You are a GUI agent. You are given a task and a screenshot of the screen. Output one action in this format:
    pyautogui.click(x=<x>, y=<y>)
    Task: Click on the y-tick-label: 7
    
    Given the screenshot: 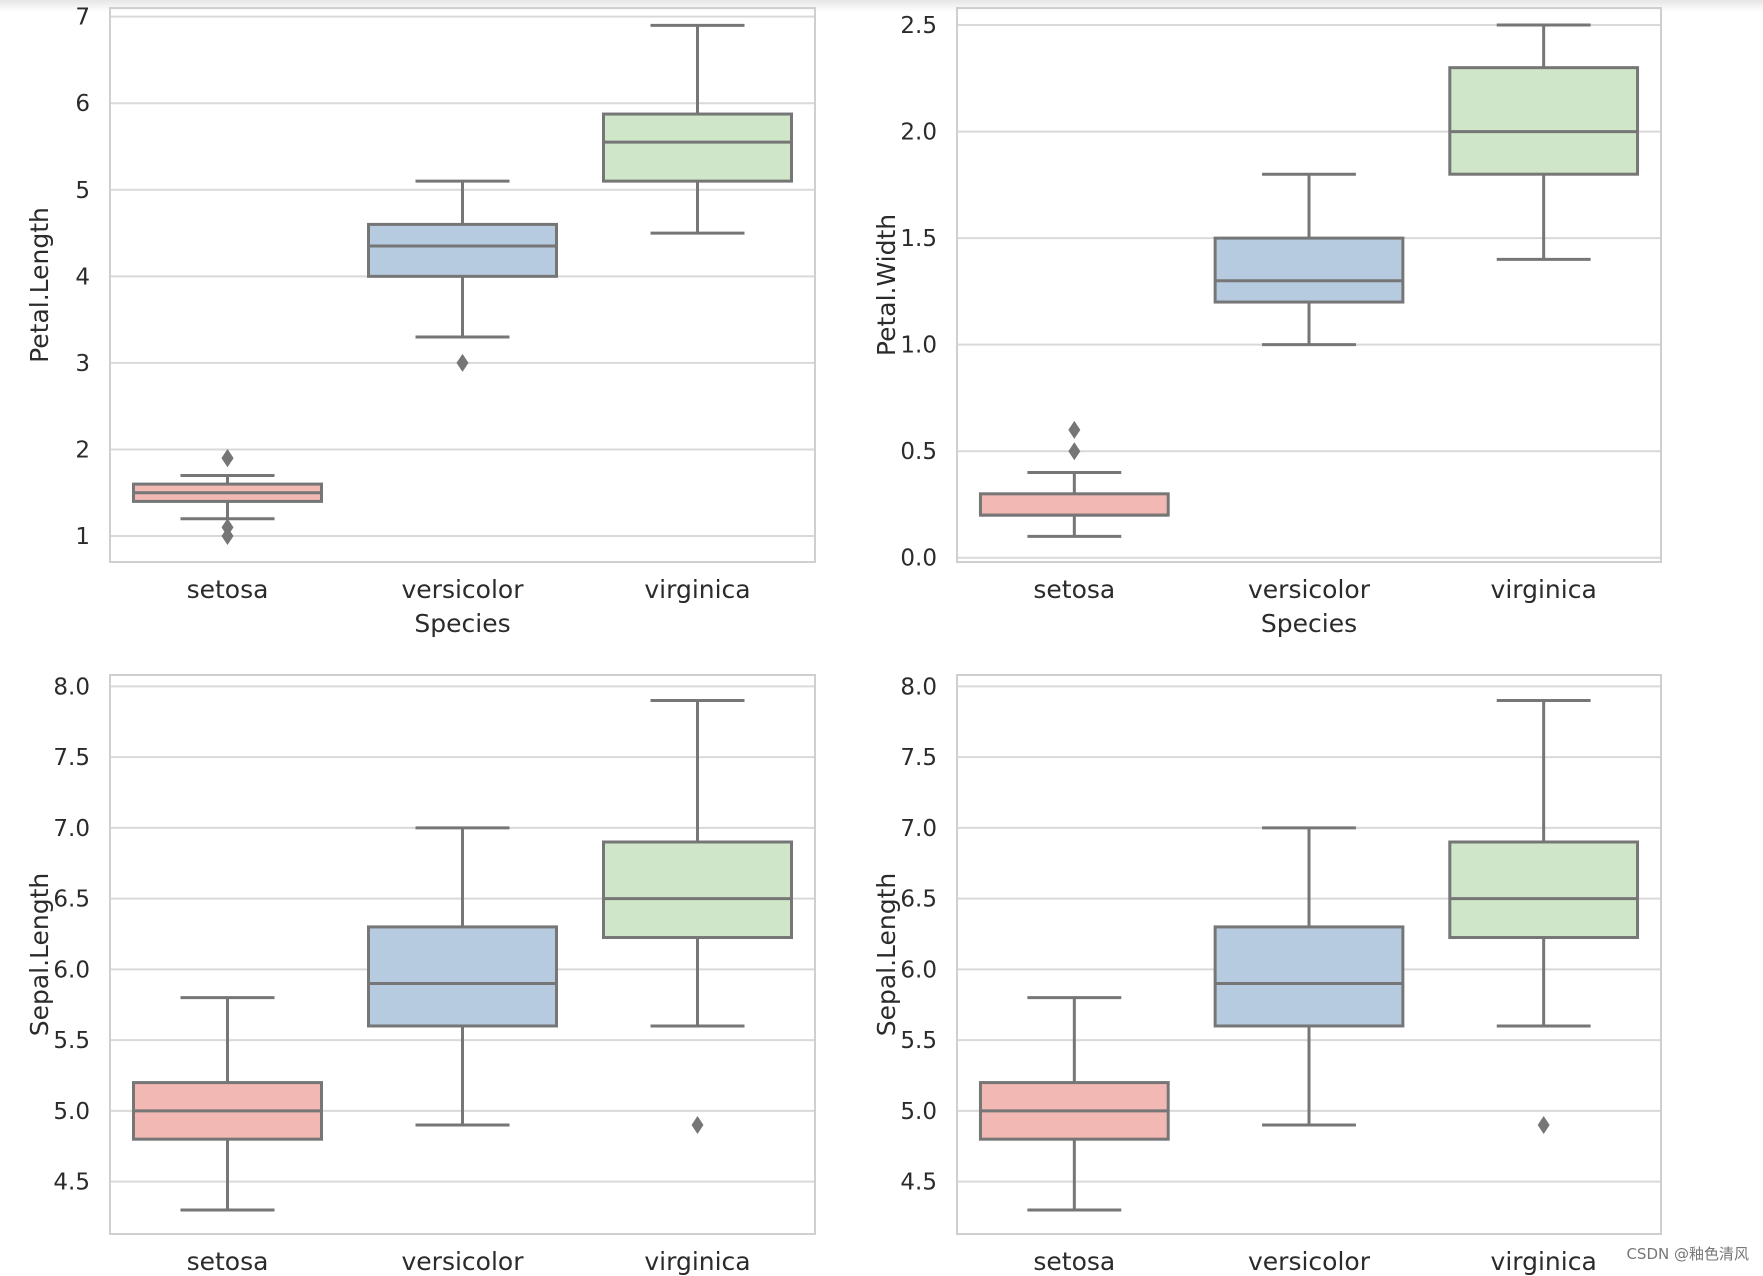 What is the action you would take?
    pyautogui.click(x=82, y=18)
    